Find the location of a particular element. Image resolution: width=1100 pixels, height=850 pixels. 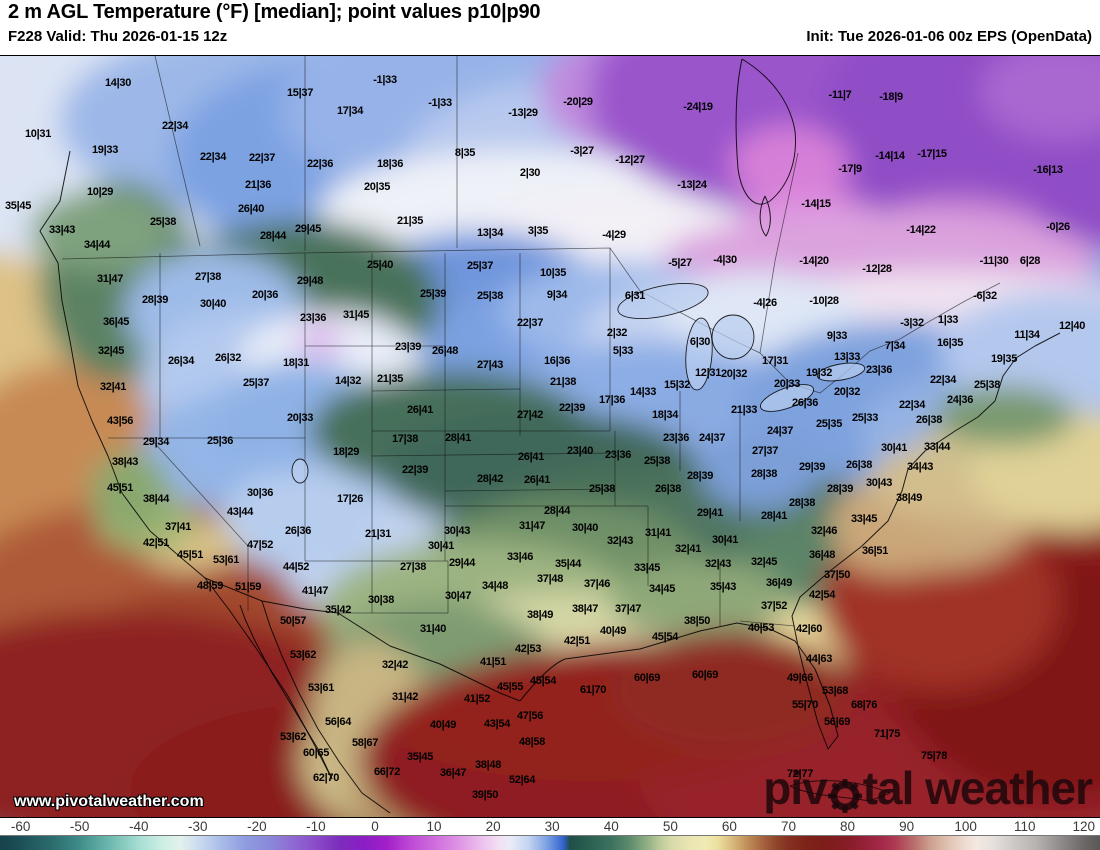

point-value: -4|29 is located at coordinates (614, 235).